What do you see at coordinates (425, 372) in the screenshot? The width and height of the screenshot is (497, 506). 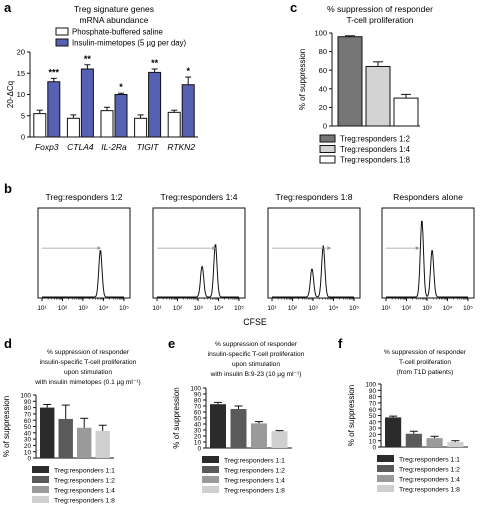 I see `chart-title: (from T1D patients)` at bounding box center [425, 372].